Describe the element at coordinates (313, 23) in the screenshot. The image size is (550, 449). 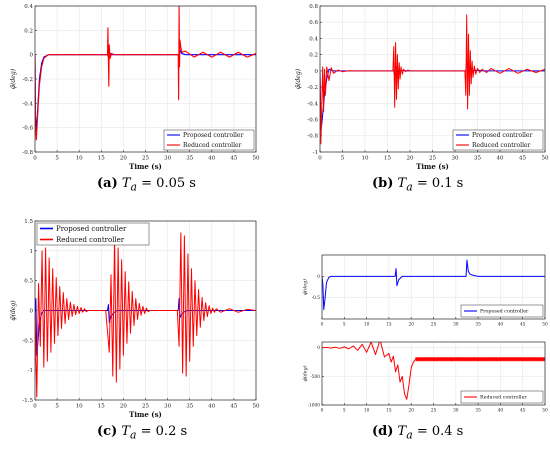
I see `y-tick-label: 0.6` at that location.